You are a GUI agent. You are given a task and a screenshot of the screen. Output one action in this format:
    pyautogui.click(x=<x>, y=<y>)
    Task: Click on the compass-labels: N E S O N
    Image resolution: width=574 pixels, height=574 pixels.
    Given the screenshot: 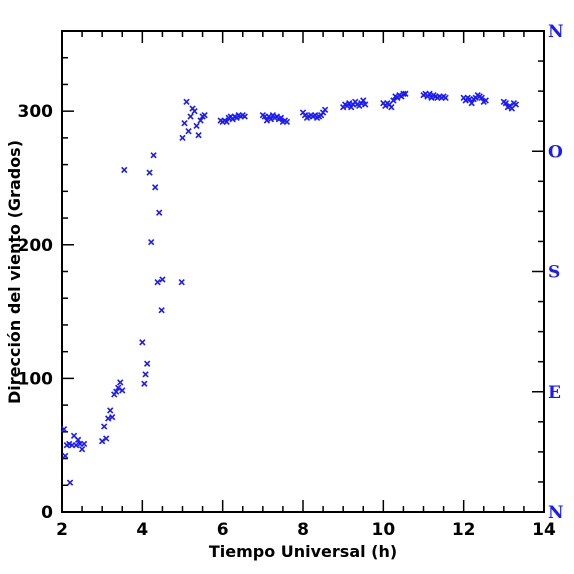 What is the action you would take?
    pyautogui.click(x=556, y=272)
    